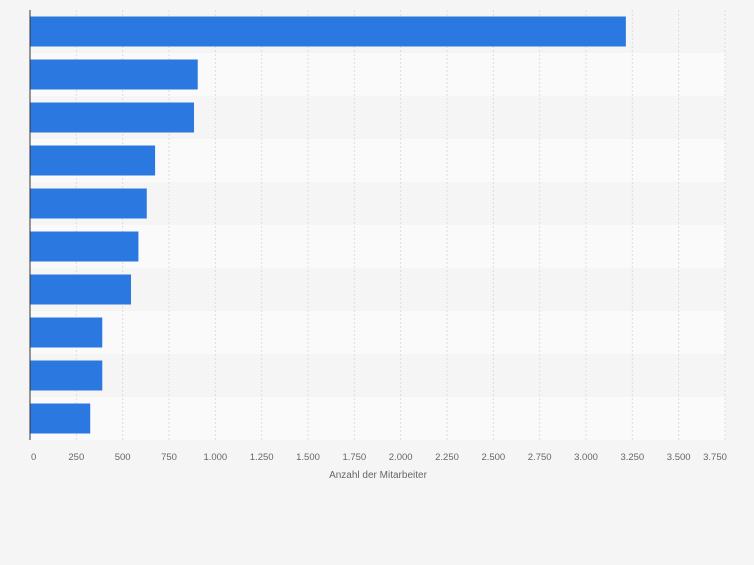 The height and width of the screenshot is (565, 754). I want to click on x-tick-label: 3.750, so click(715, 457).